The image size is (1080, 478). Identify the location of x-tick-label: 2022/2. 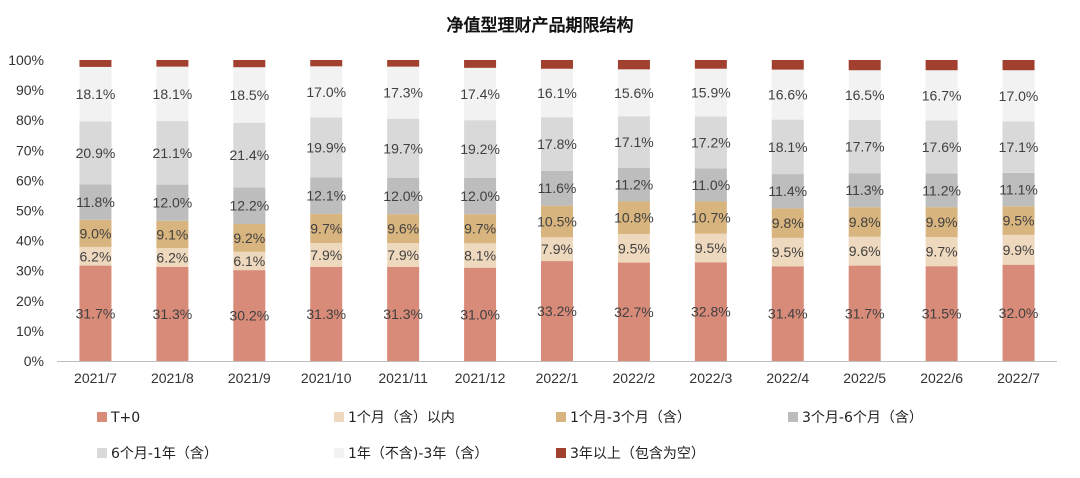
(634, 378).